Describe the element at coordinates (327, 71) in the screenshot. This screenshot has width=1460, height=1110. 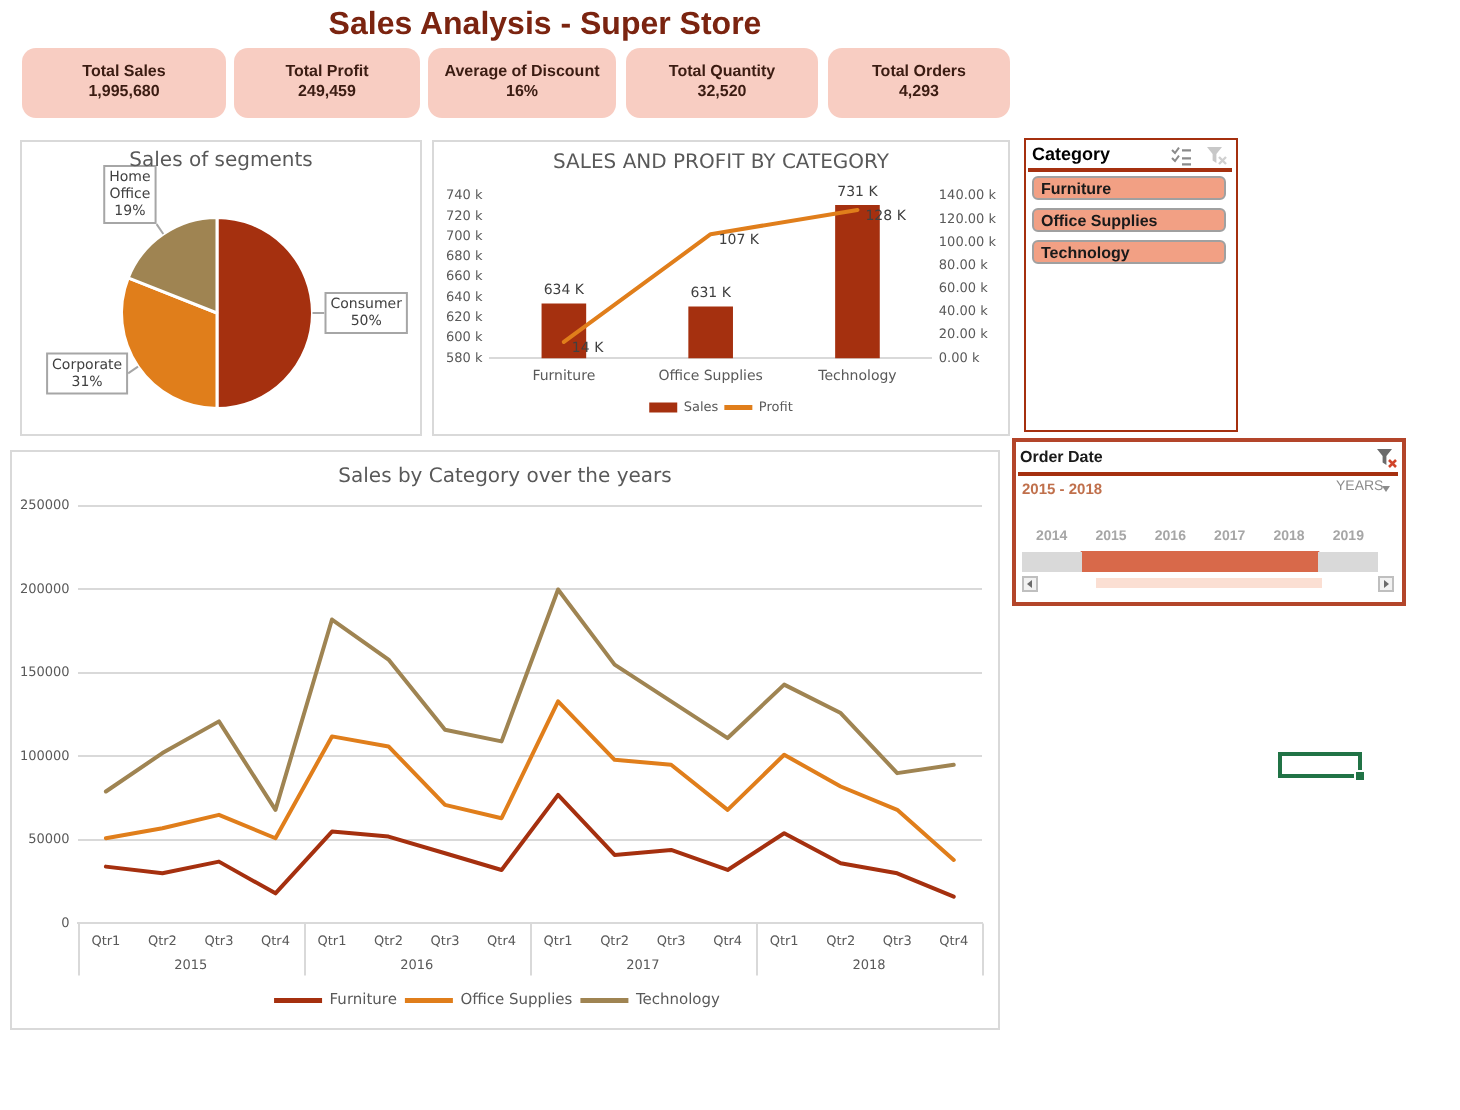
I see `text: Total Profit` at that location.